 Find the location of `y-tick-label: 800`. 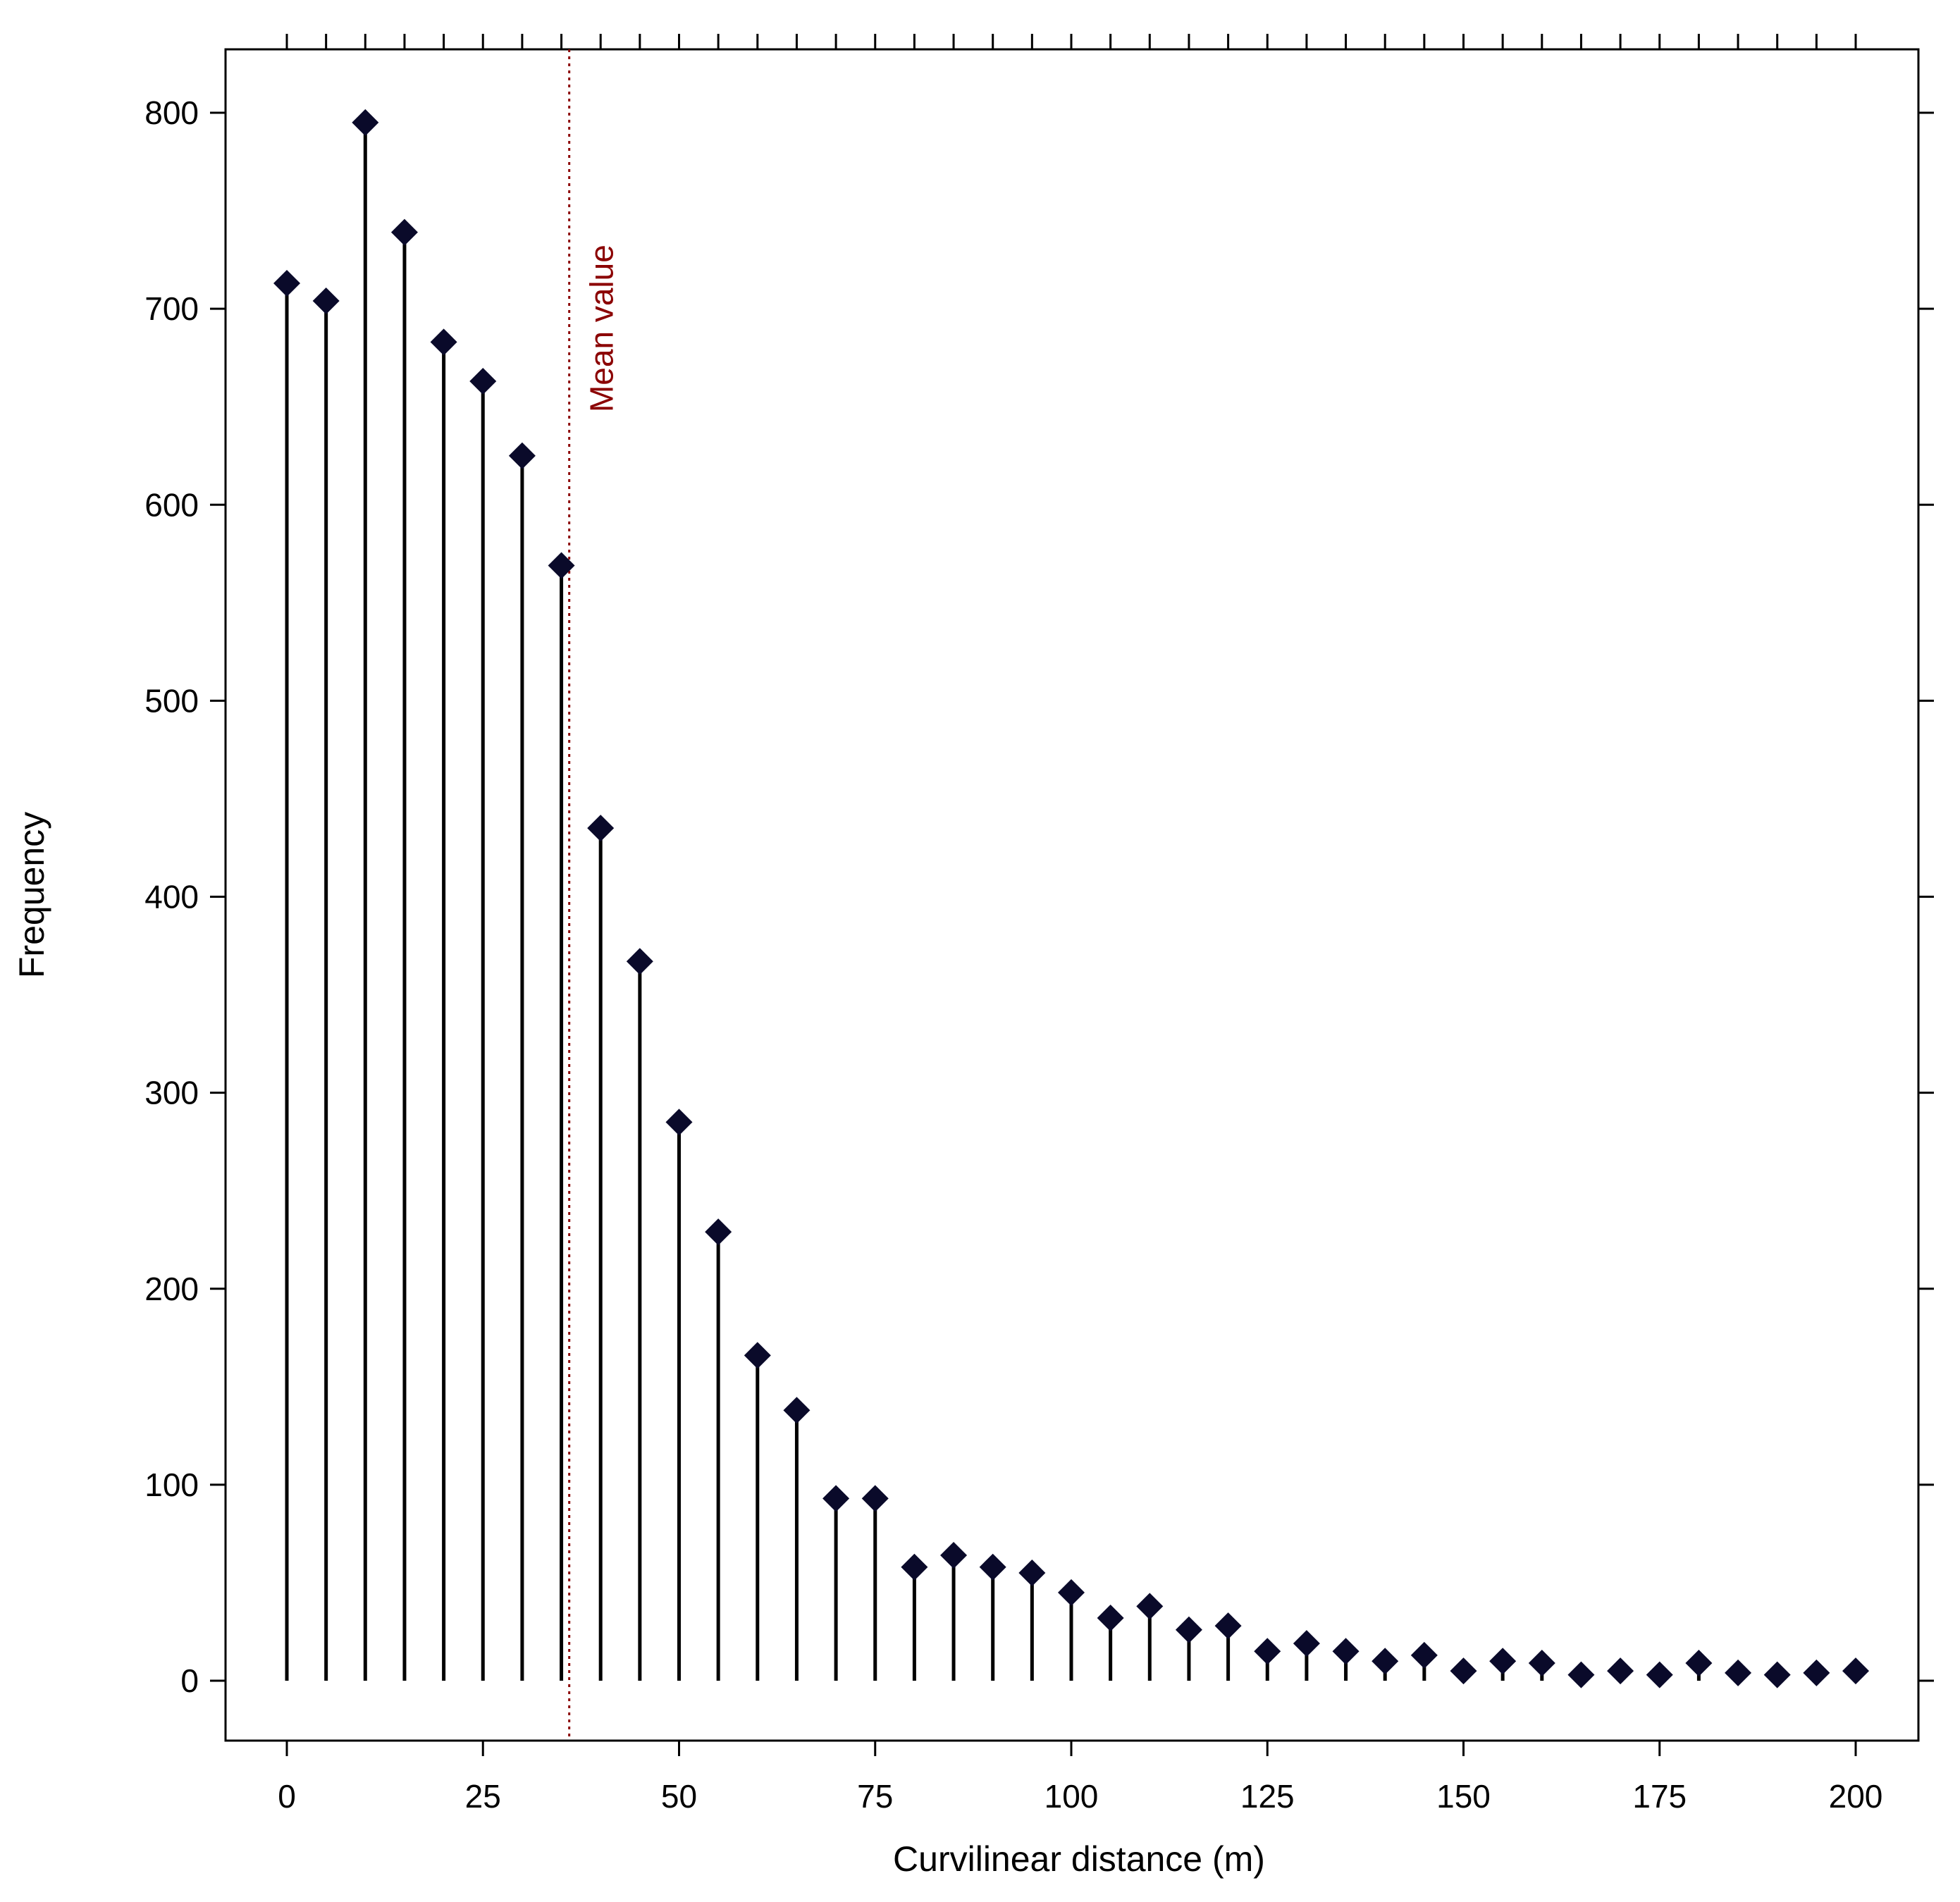

y-tick-label: 800 is located at coordinates (171, 113).